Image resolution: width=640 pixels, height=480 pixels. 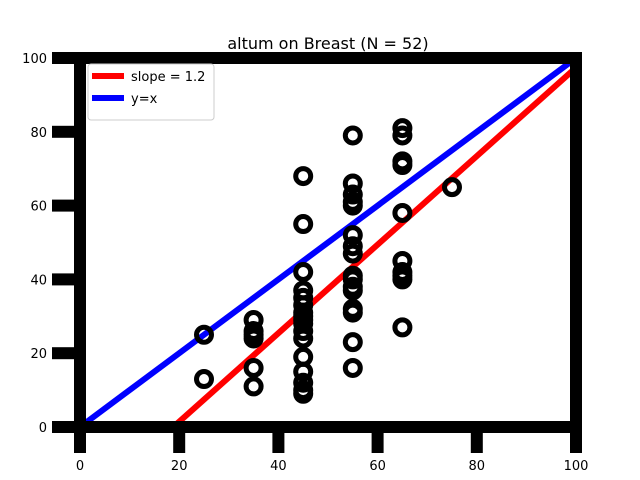 I want to click on chart-title: altum on Breast (N = 52), so click(x=327, y=43).